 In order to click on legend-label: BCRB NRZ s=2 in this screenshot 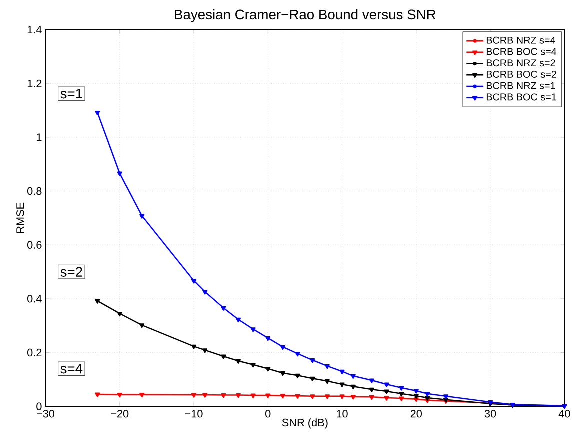, I will do `click(521, 62)`.